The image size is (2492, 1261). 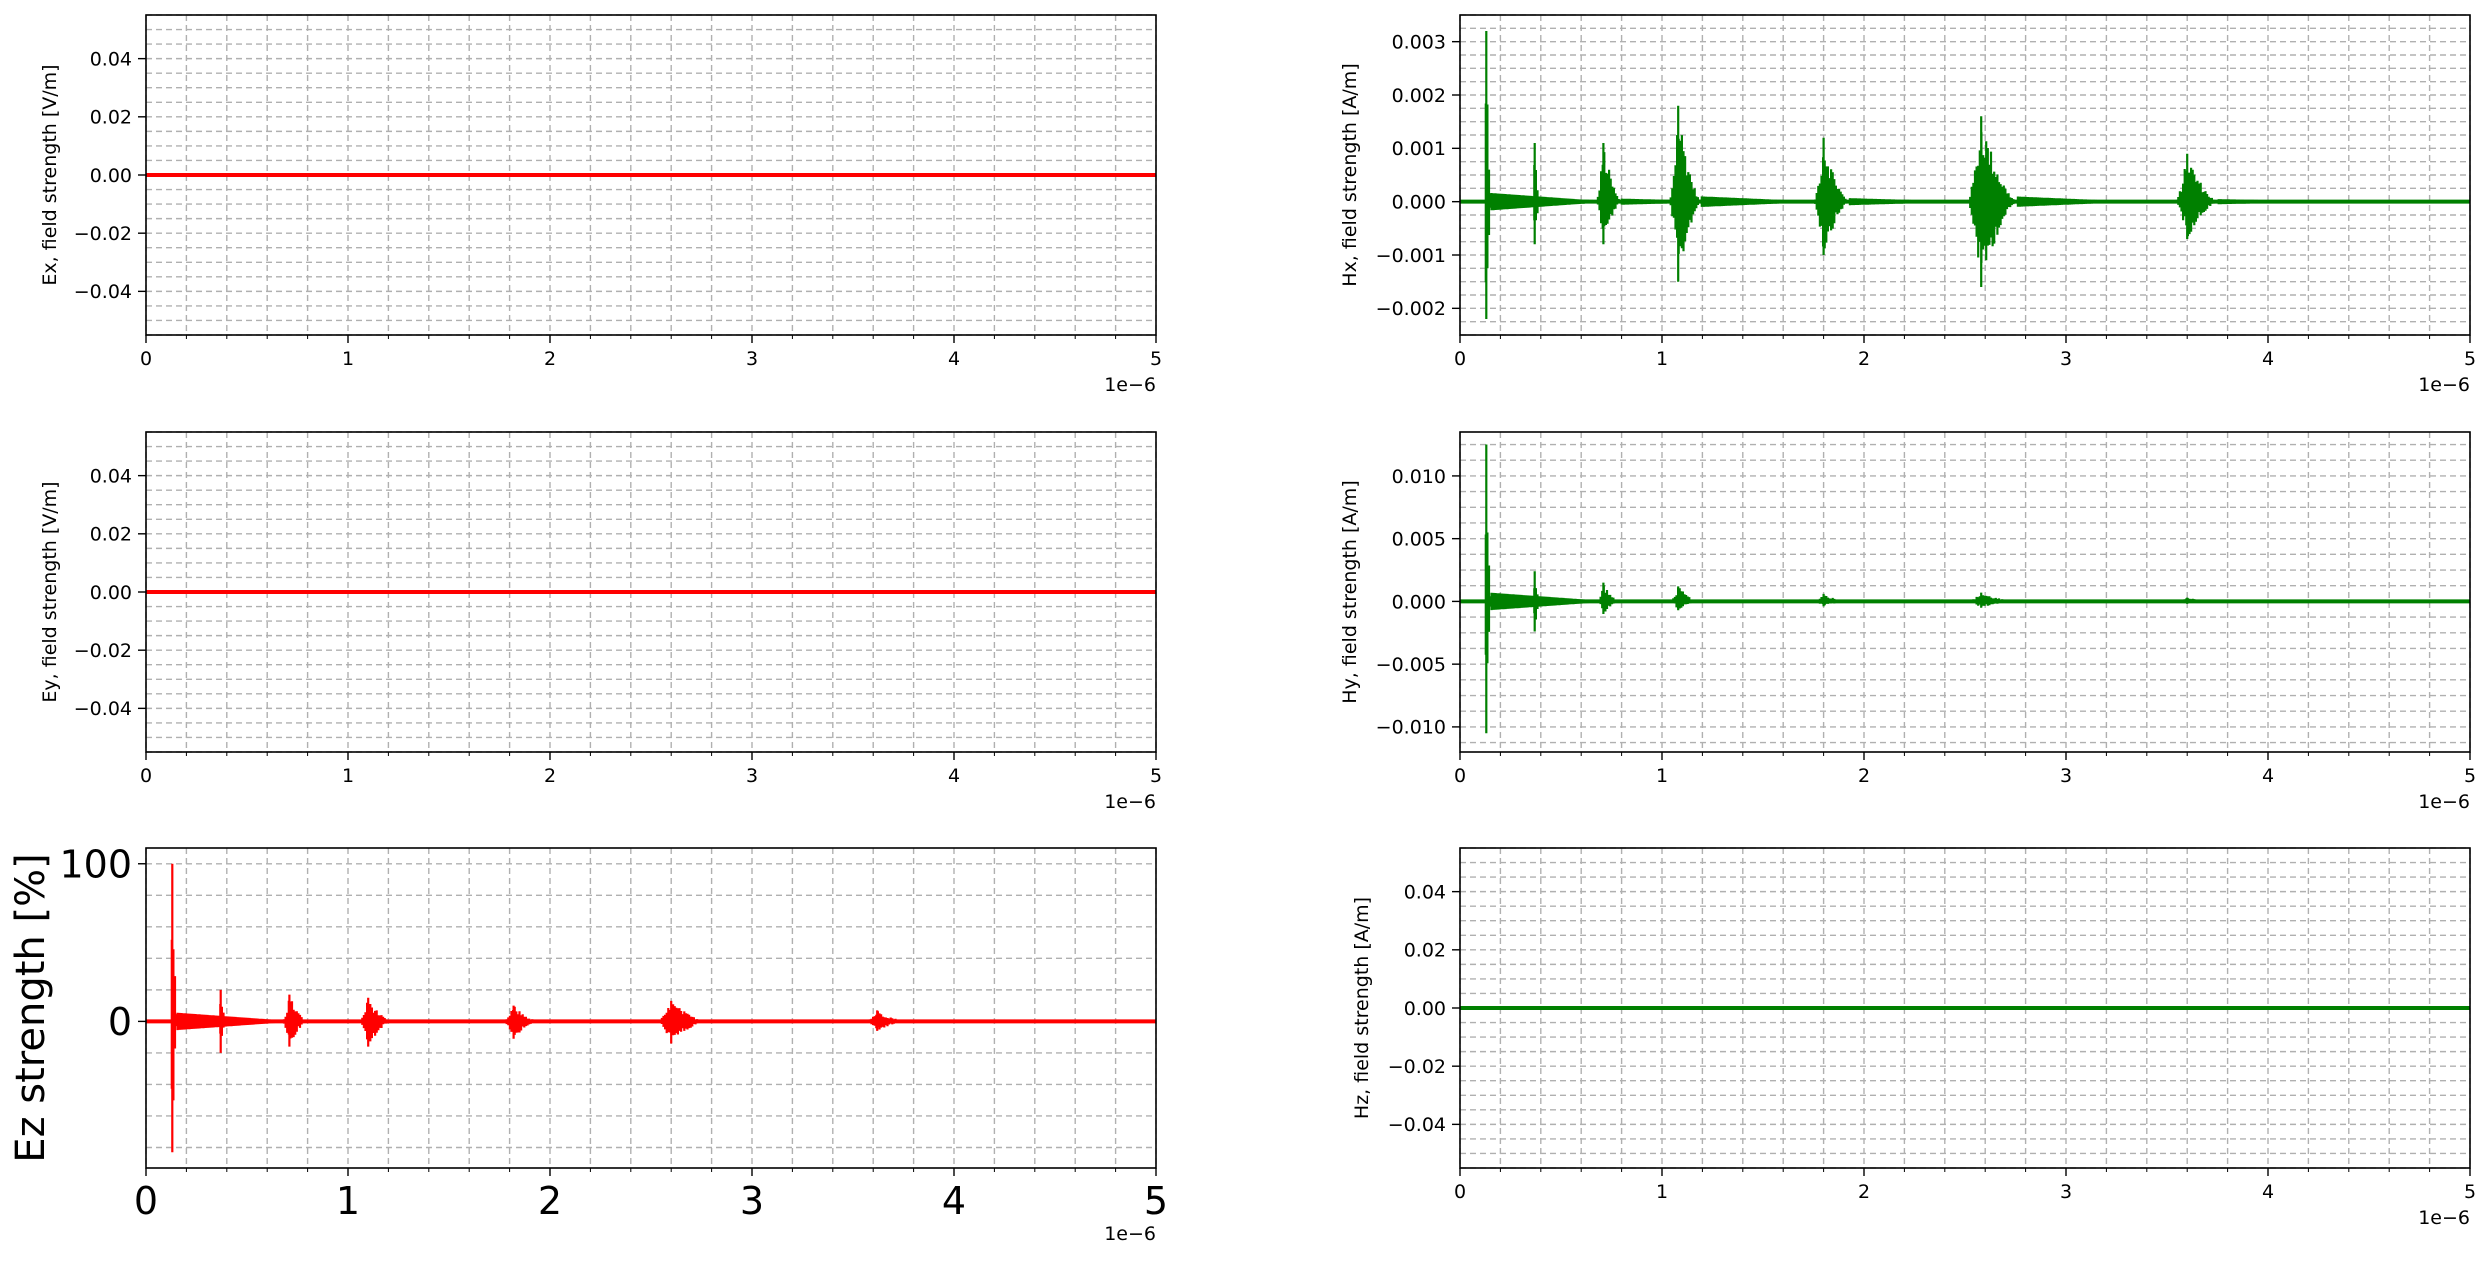 I want to click on y-tick-label: 0.010, so click(x=1419, y=477).